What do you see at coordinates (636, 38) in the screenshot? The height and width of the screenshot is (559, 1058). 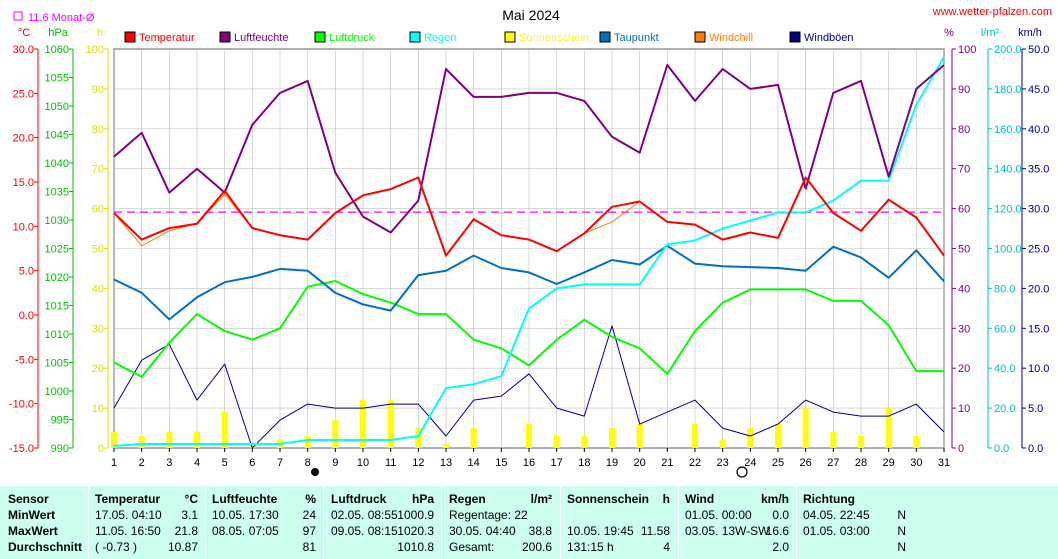 I see `legend-label: Taupunkt` at bounding box center [636, 38].